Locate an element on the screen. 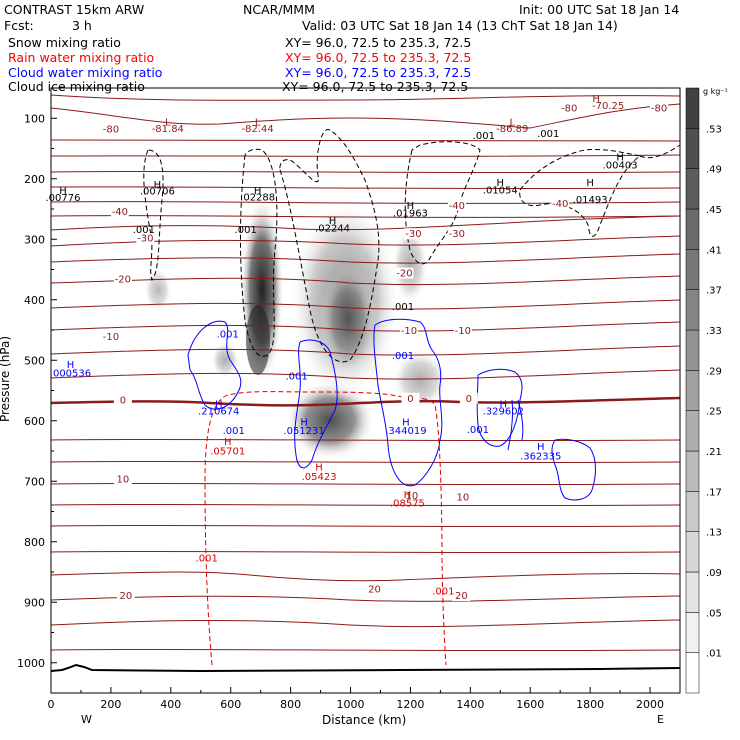 Image resolution: width=740 pixels, height=740 pixels. colorbar-label: .33 is located at coordinates (714, 331).